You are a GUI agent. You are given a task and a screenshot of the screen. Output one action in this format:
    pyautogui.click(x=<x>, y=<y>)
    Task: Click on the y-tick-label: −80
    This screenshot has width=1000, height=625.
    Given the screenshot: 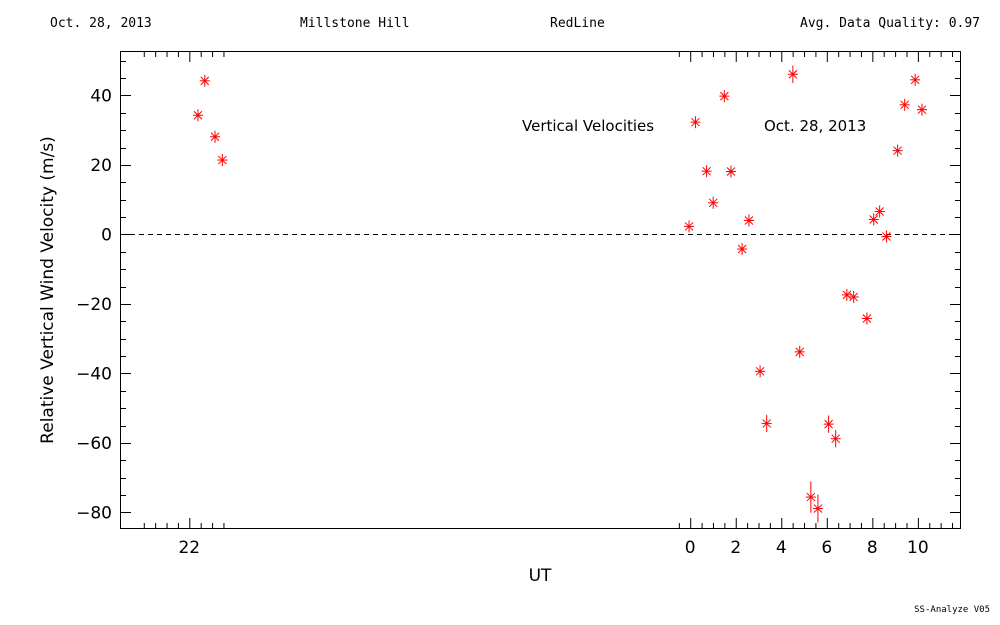 What is the action you would take?
    pyautogui.click(x=94, y=513)
    